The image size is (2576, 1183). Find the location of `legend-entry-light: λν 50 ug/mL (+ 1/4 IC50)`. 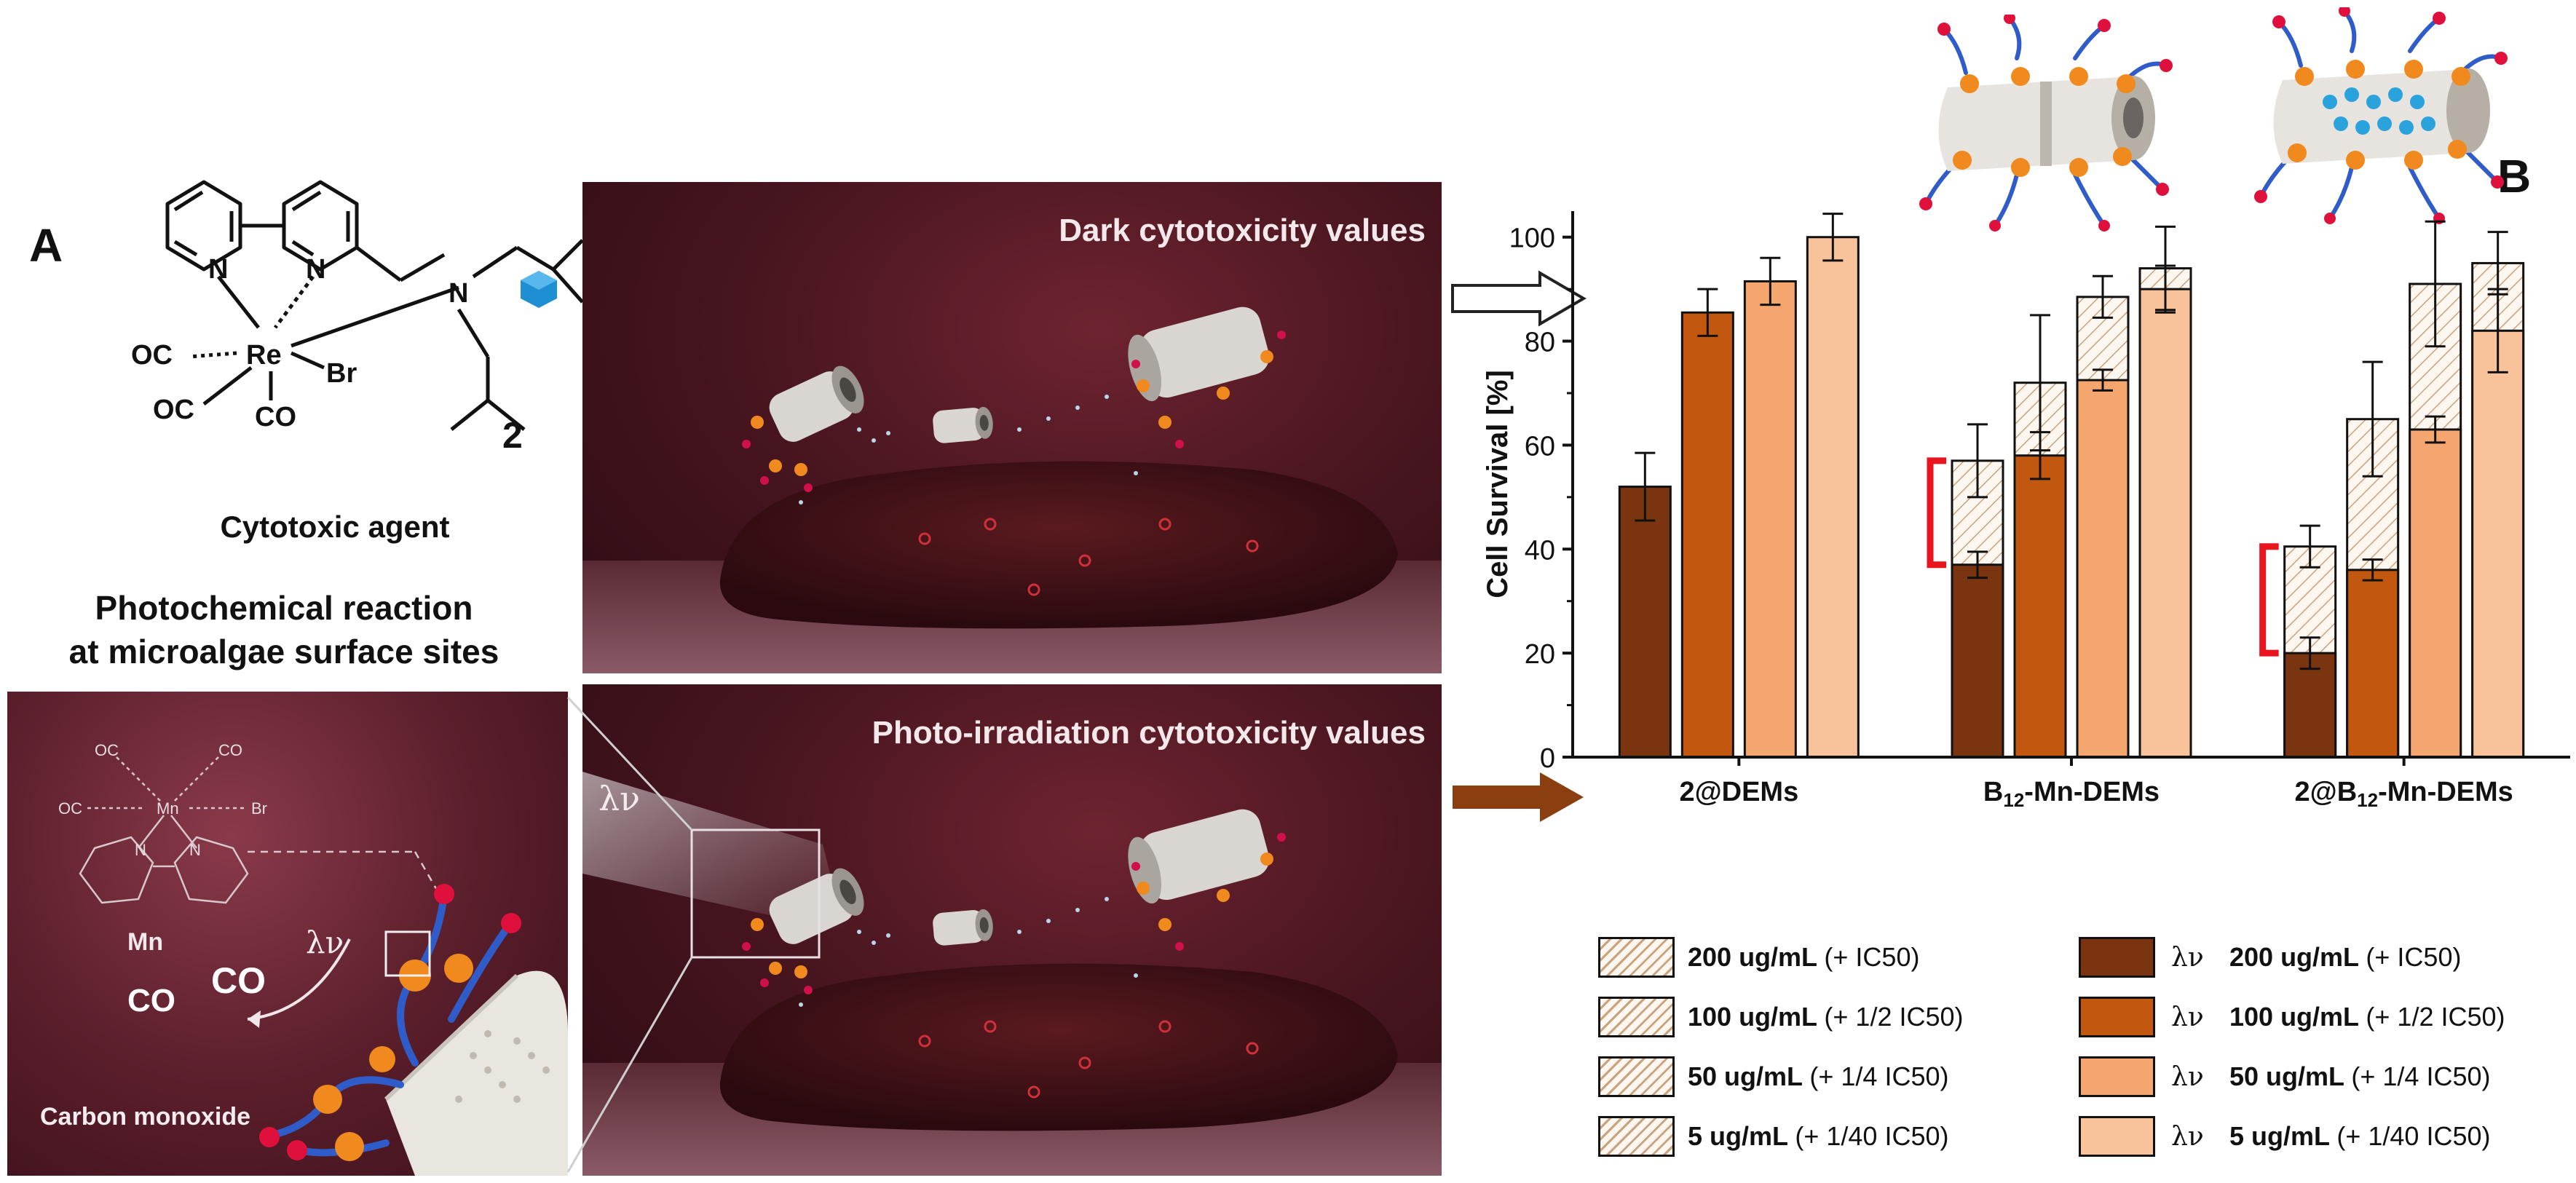

legend-entry-light: λν 50 ug/mL (+ 1/4 IC50) is located at coordinates (2326, 1076).